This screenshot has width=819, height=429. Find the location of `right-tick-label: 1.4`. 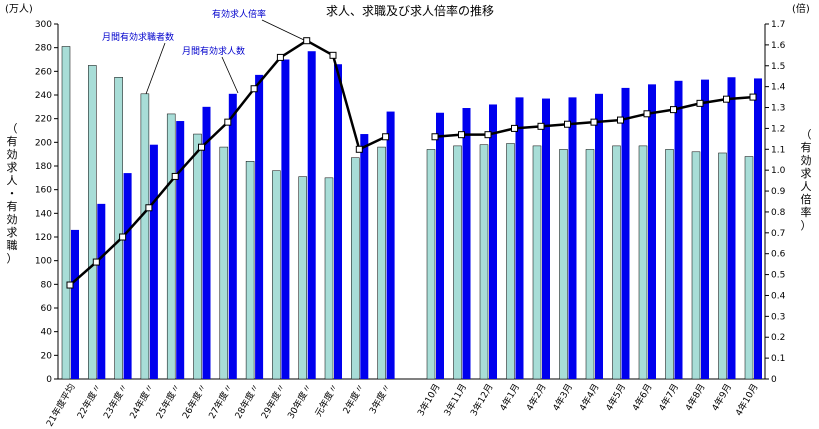

right-tick-label: 1.4 is located at coordinates (778, 88).